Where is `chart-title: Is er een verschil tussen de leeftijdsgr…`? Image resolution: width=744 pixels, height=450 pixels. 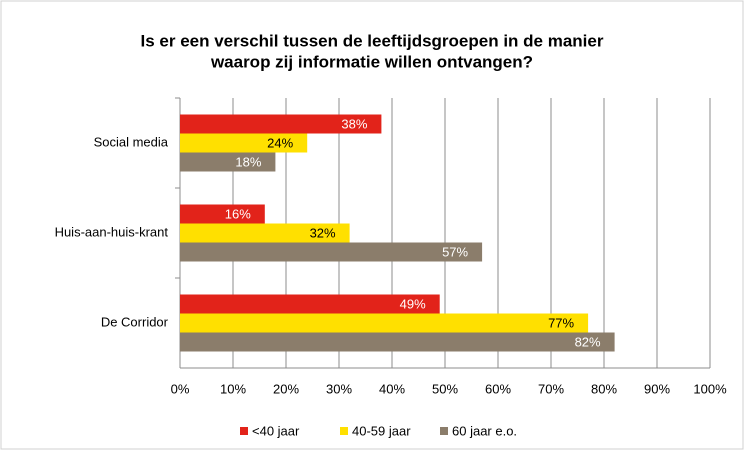 chart-title: Is er een verschil tussen de leeftijdsgr… is located at coordinates (372, 40).